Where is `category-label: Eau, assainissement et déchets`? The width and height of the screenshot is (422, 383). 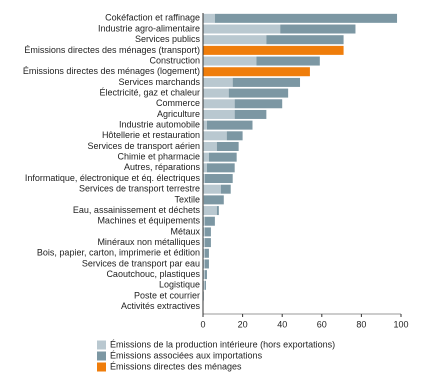
category-label: Eau, assainissement et déchets is located at coordinates (137, 210).